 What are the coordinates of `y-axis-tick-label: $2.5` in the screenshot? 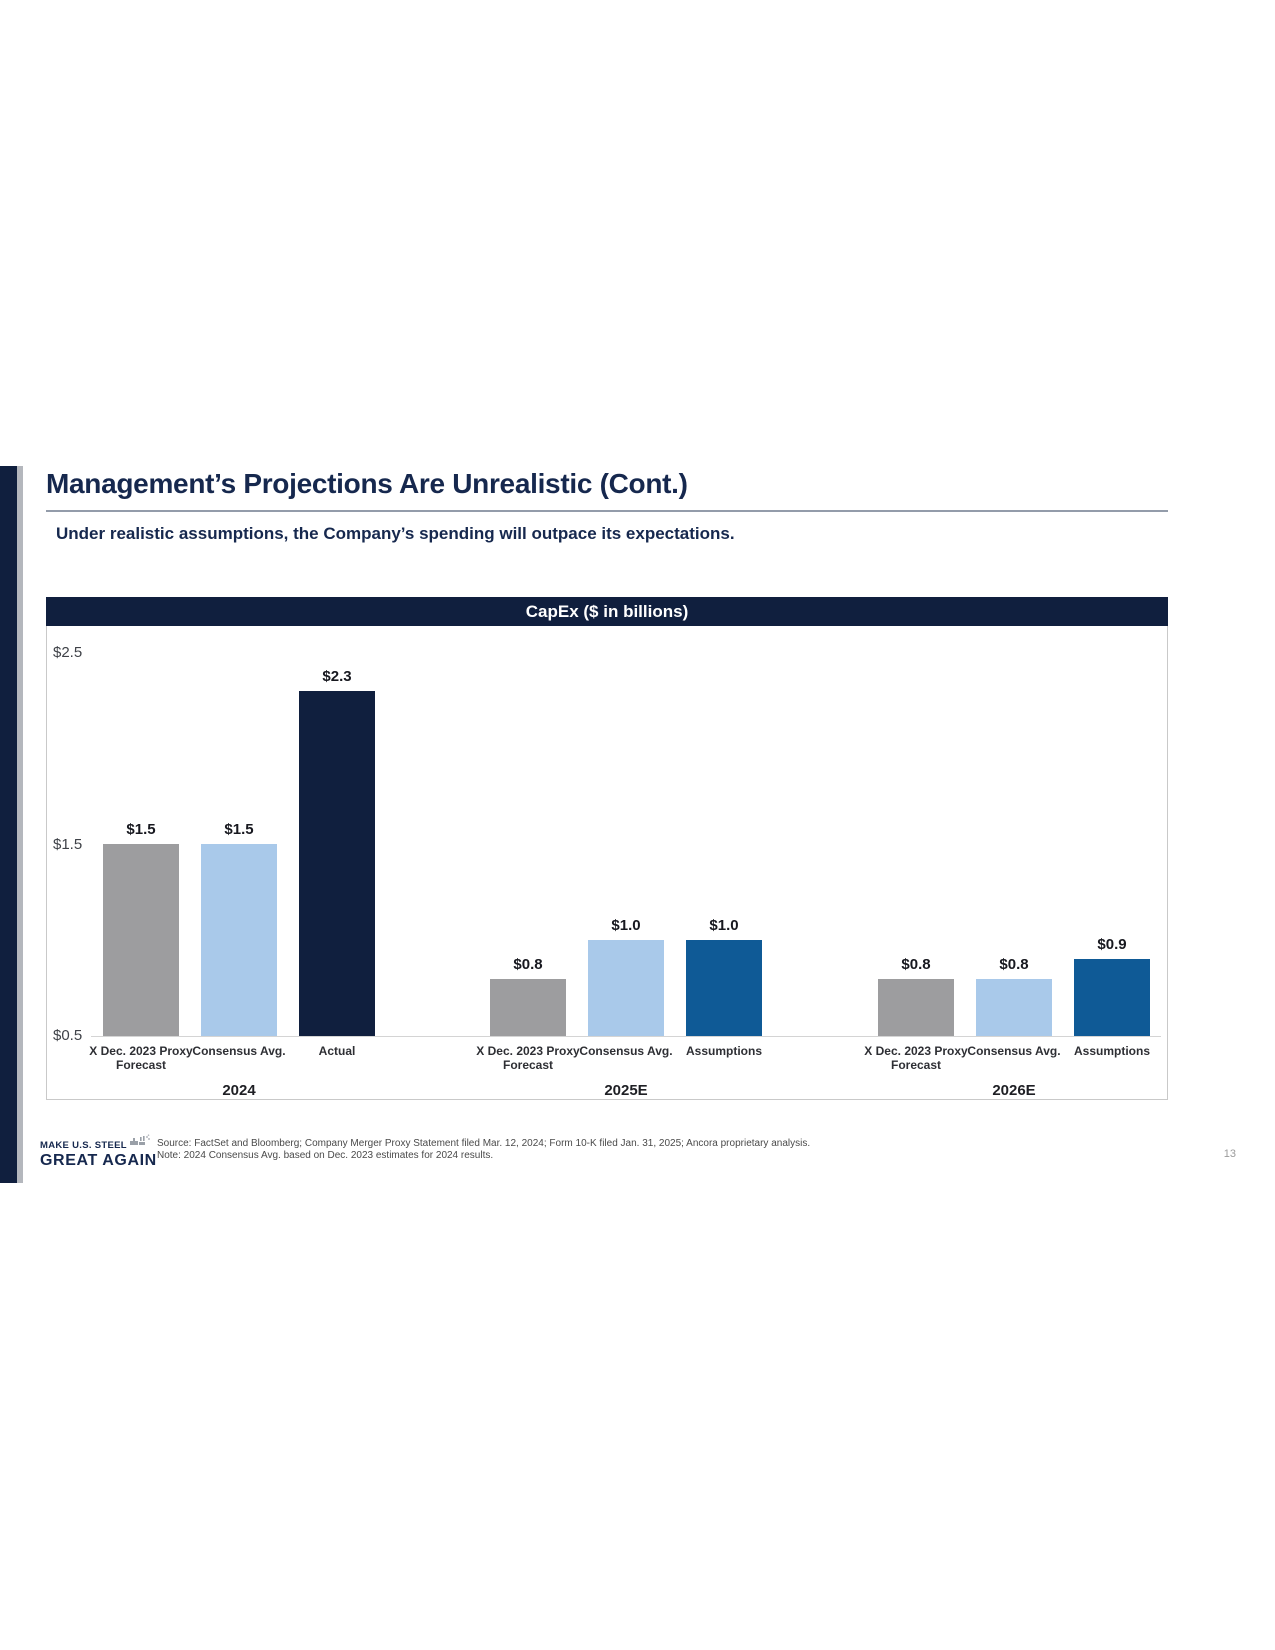 It's located at (68, 652).